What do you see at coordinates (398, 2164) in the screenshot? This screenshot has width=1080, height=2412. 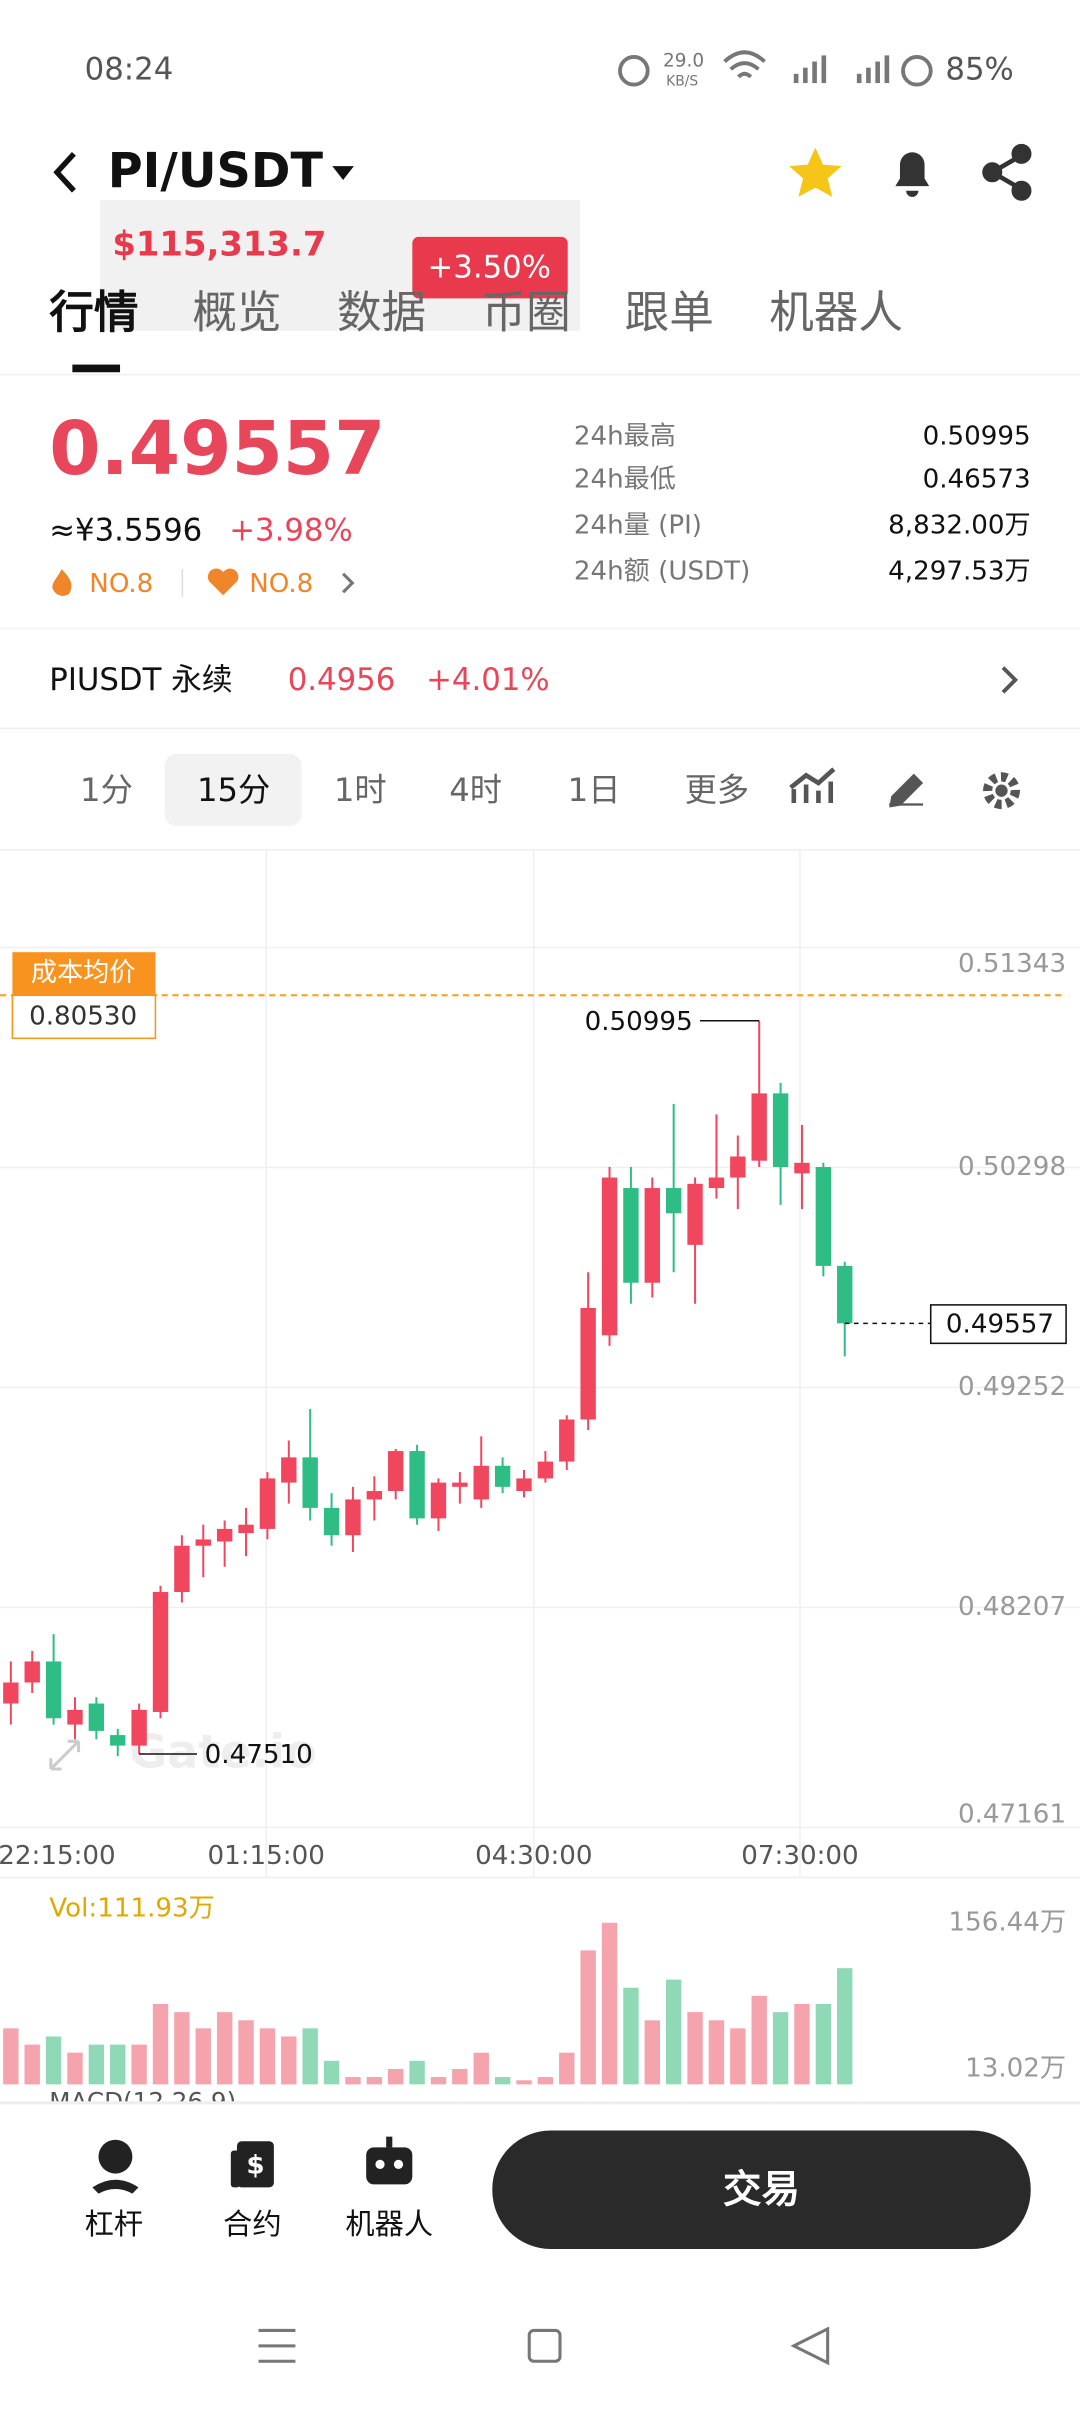 I see `robot-eye` at bounding box center [398, 2164].